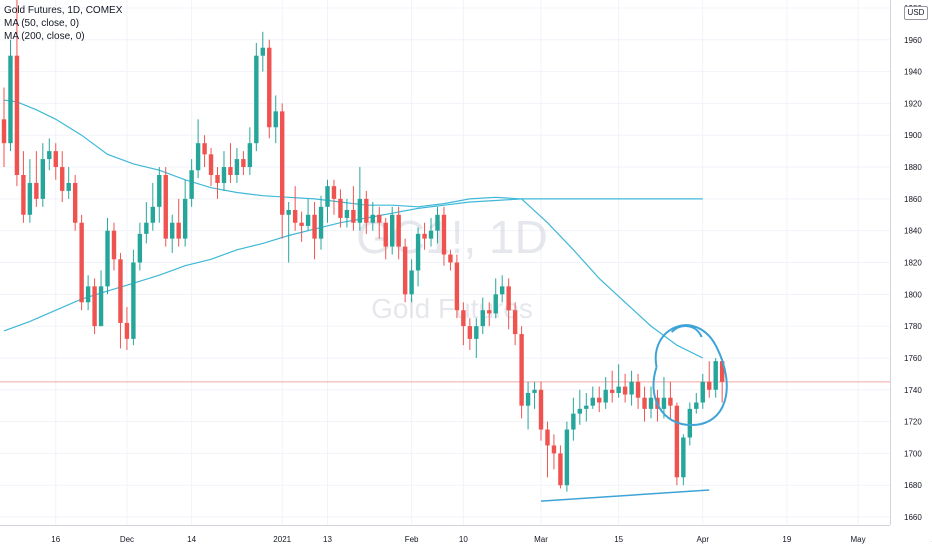 Image resolution: width=932 pixels, height=550 pixels. Describe the element at coordinates (466, 537) in the screenshot. I see `time-axis: 16Dec14202113Feb10Mar15Apr19May17Ju` at that location.